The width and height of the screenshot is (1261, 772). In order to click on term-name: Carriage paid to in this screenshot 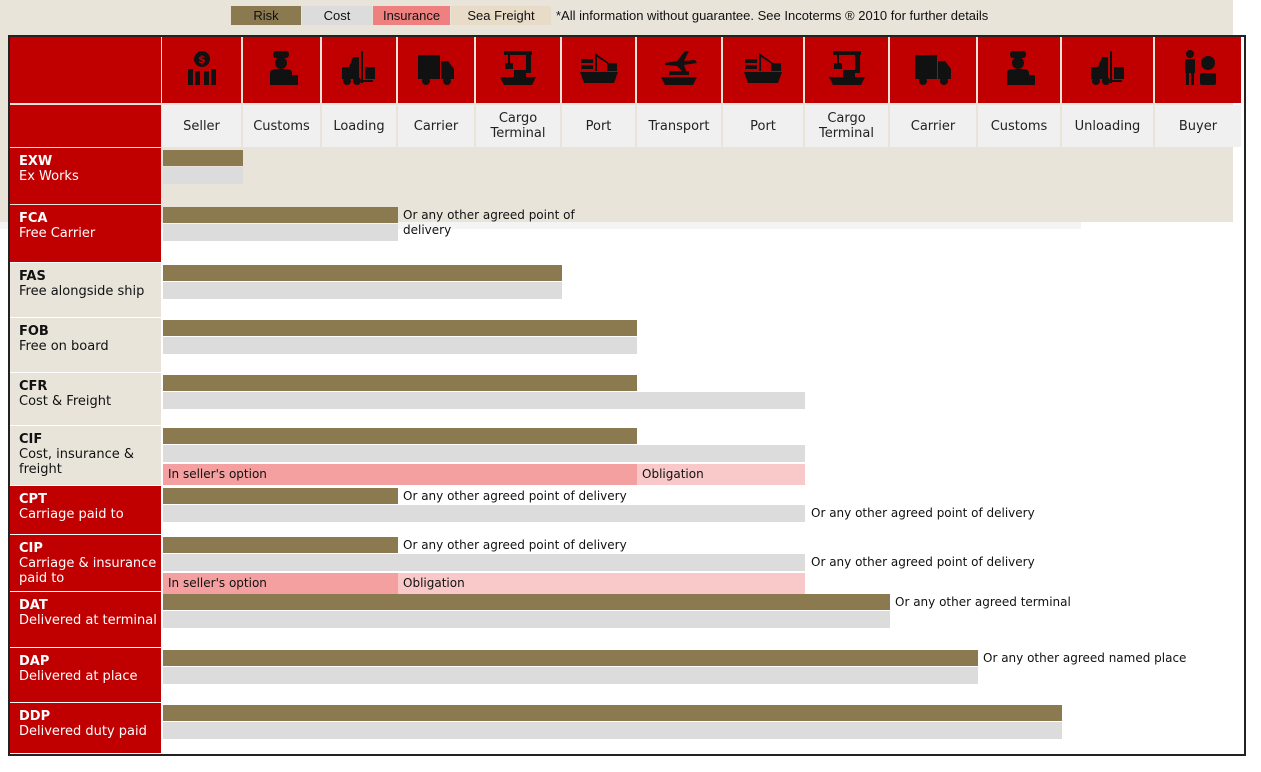, I will do `click(71, 514)`.